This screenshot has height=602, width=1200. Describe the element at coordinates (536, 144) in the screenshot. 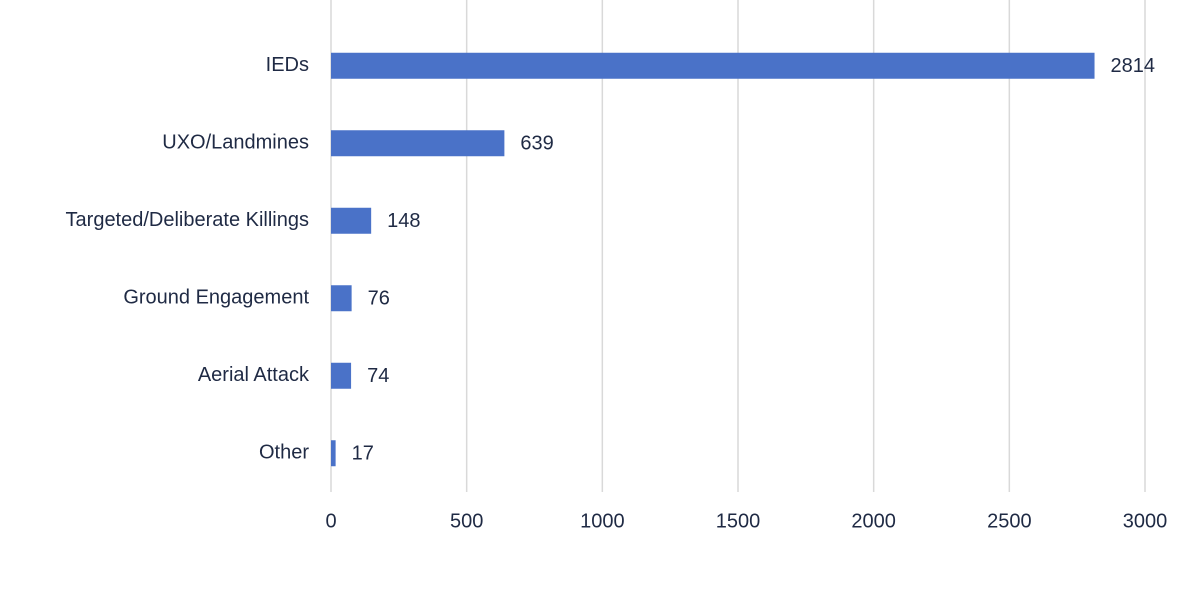

I see `data-label: 639` at that location.